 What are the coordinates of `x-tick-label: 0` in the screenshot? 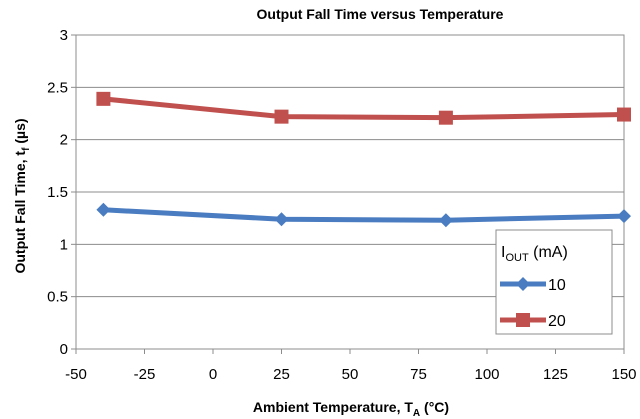 It's located at (213, 374).